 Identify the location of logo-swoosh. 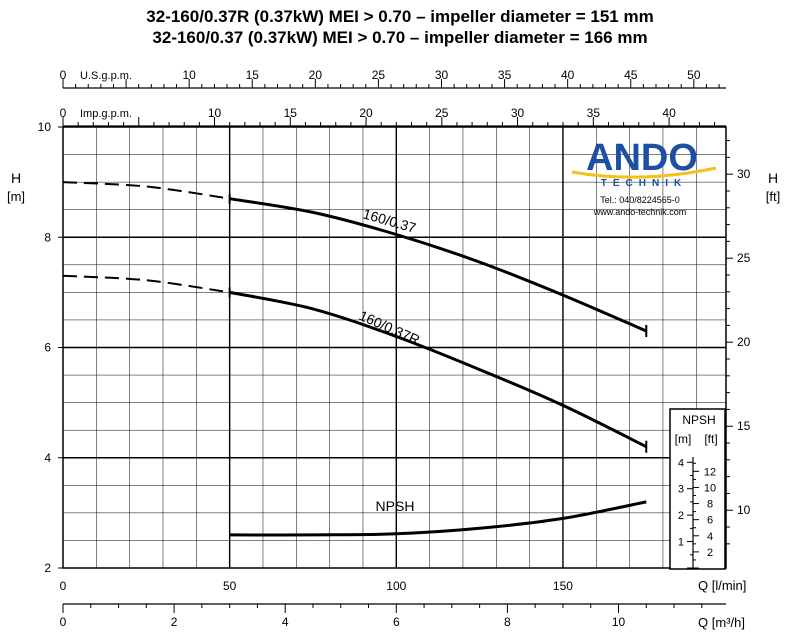
(644, 172).